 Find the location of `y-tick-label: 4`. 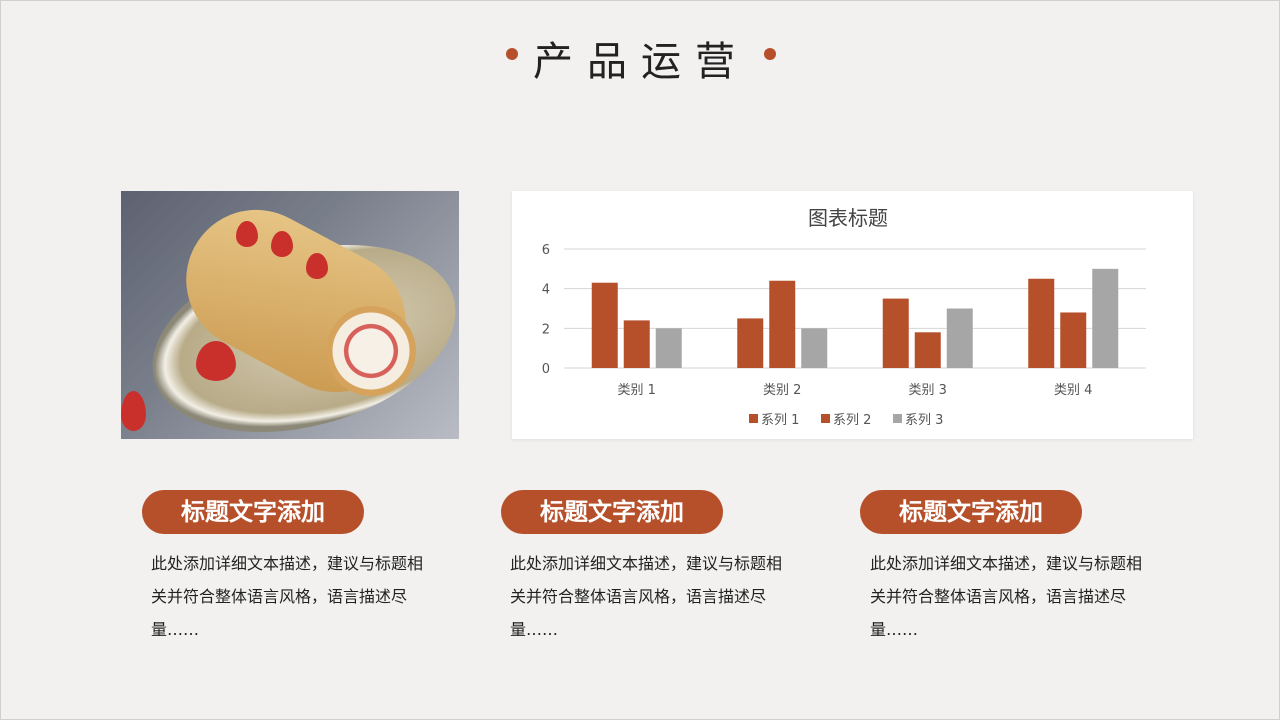

y-tick-label: 4 is located at coordinates (546, 290).